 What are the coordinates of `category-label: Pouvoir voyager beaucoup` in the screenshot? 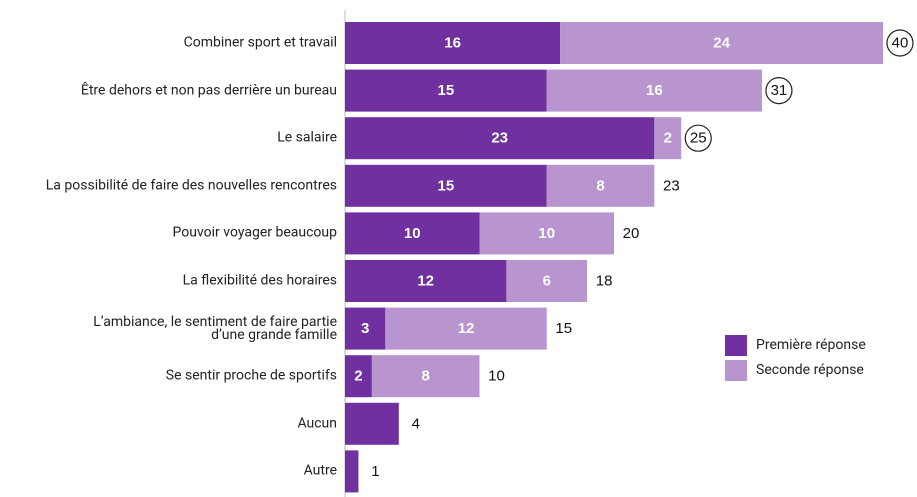 It's located at (254, 232).